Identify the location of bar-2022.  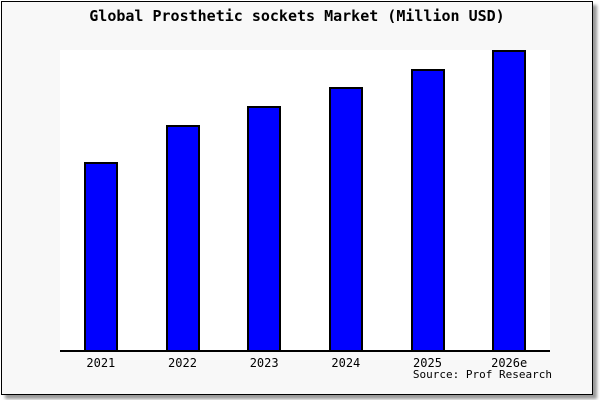
(182, 237).